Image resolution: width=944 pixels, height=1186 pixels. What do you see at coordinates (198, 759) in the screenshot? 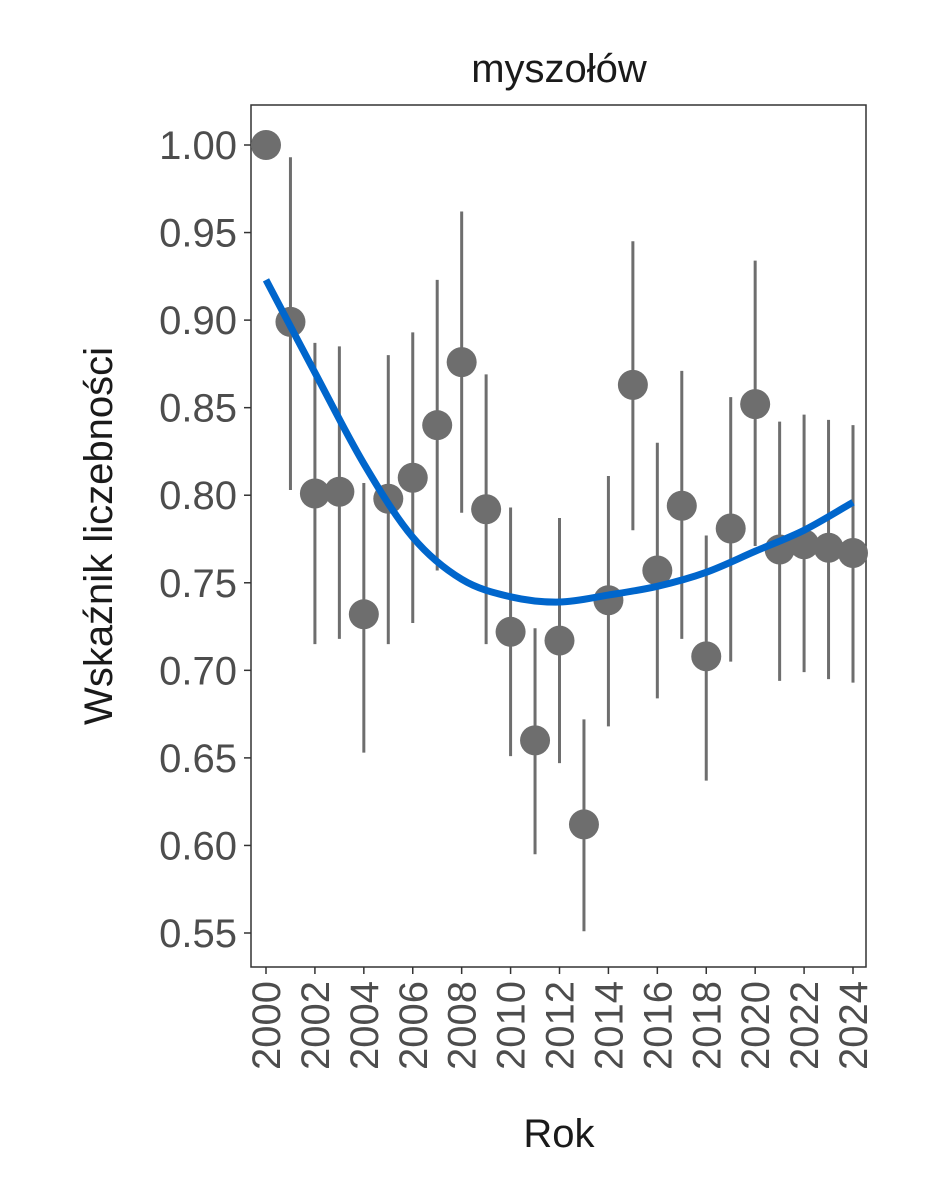
I see `y-tick-label: 0.65` at bounding box center [198, 759].